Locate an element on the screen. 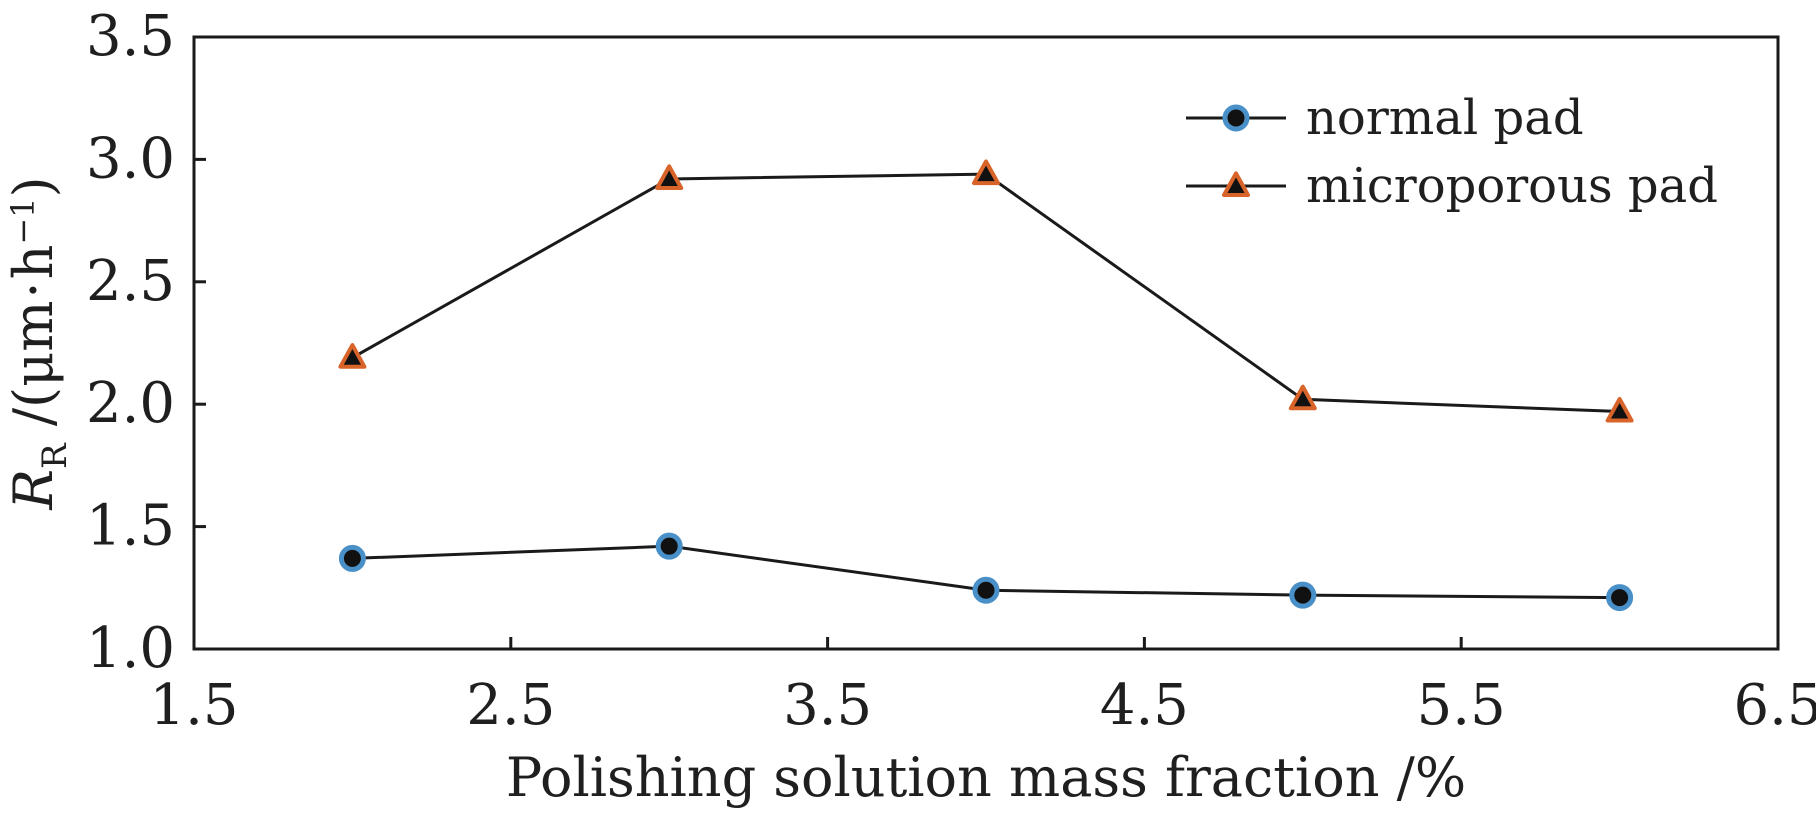 The width and height of the screenshot is (1816, 816). x-tick-label: 4.5 is located at coordinates (1144, 705).